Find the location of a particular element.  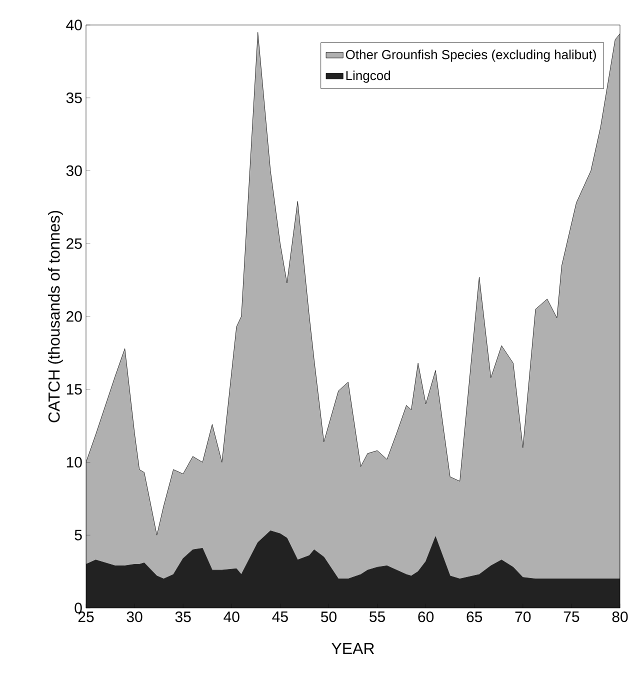

x-tick-label: 65 is located at coordinates (474, 617).